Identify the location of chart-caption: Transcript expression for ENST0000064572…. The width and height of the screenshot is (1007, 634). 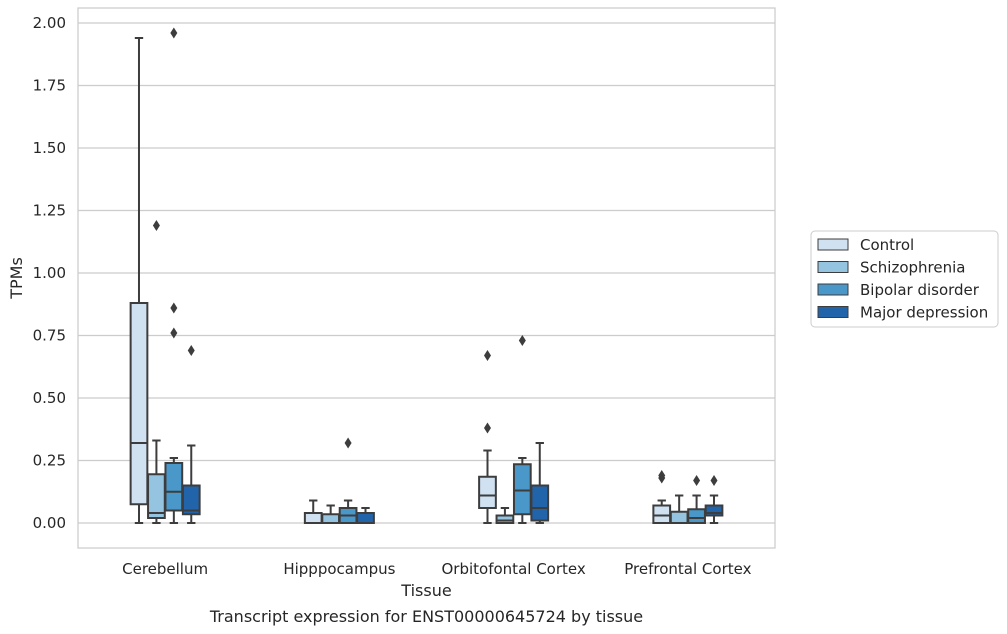
(426, 616).